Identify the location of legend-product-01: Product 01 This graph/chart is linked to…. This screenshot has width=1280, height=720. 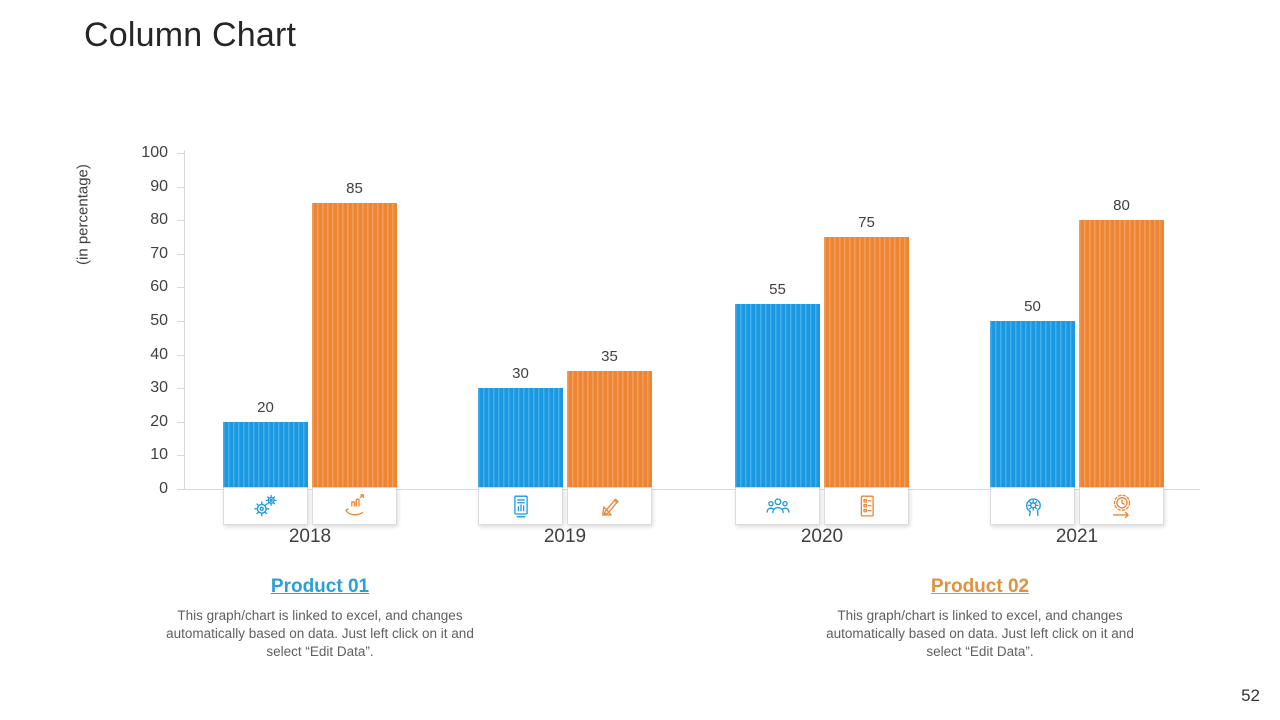
(320, 618).